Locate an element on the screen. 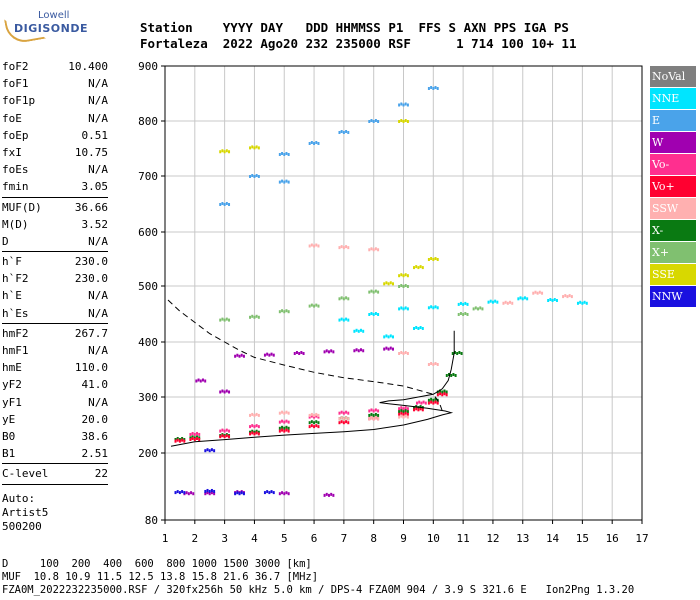 This screenshot has width=700, height=600. param-value: N/A is located at coordinates (98, 313).